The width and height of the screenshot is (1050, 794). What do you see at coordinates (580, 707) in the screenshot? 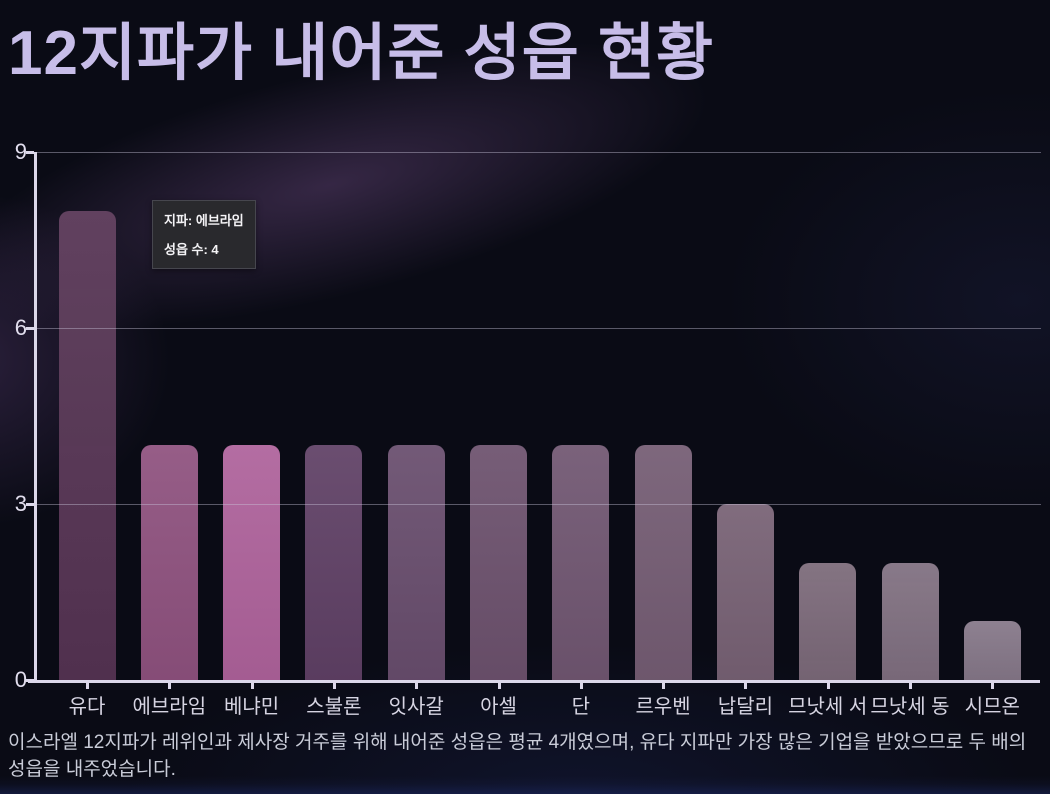
I see `x-axis-label-7: 단` at bounding box center [580, 707].